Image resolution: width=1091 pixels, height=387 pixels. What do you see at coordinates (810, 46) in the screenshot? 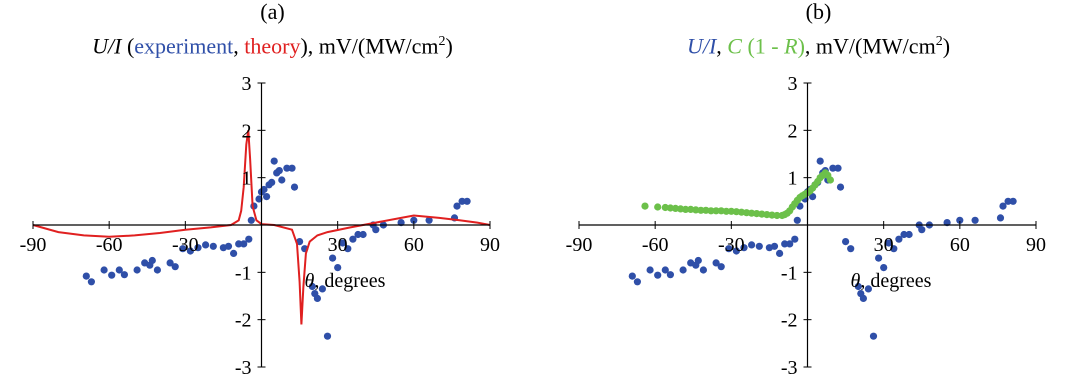
I see `title-b-comma: ,` at bounding box center [810, 46].